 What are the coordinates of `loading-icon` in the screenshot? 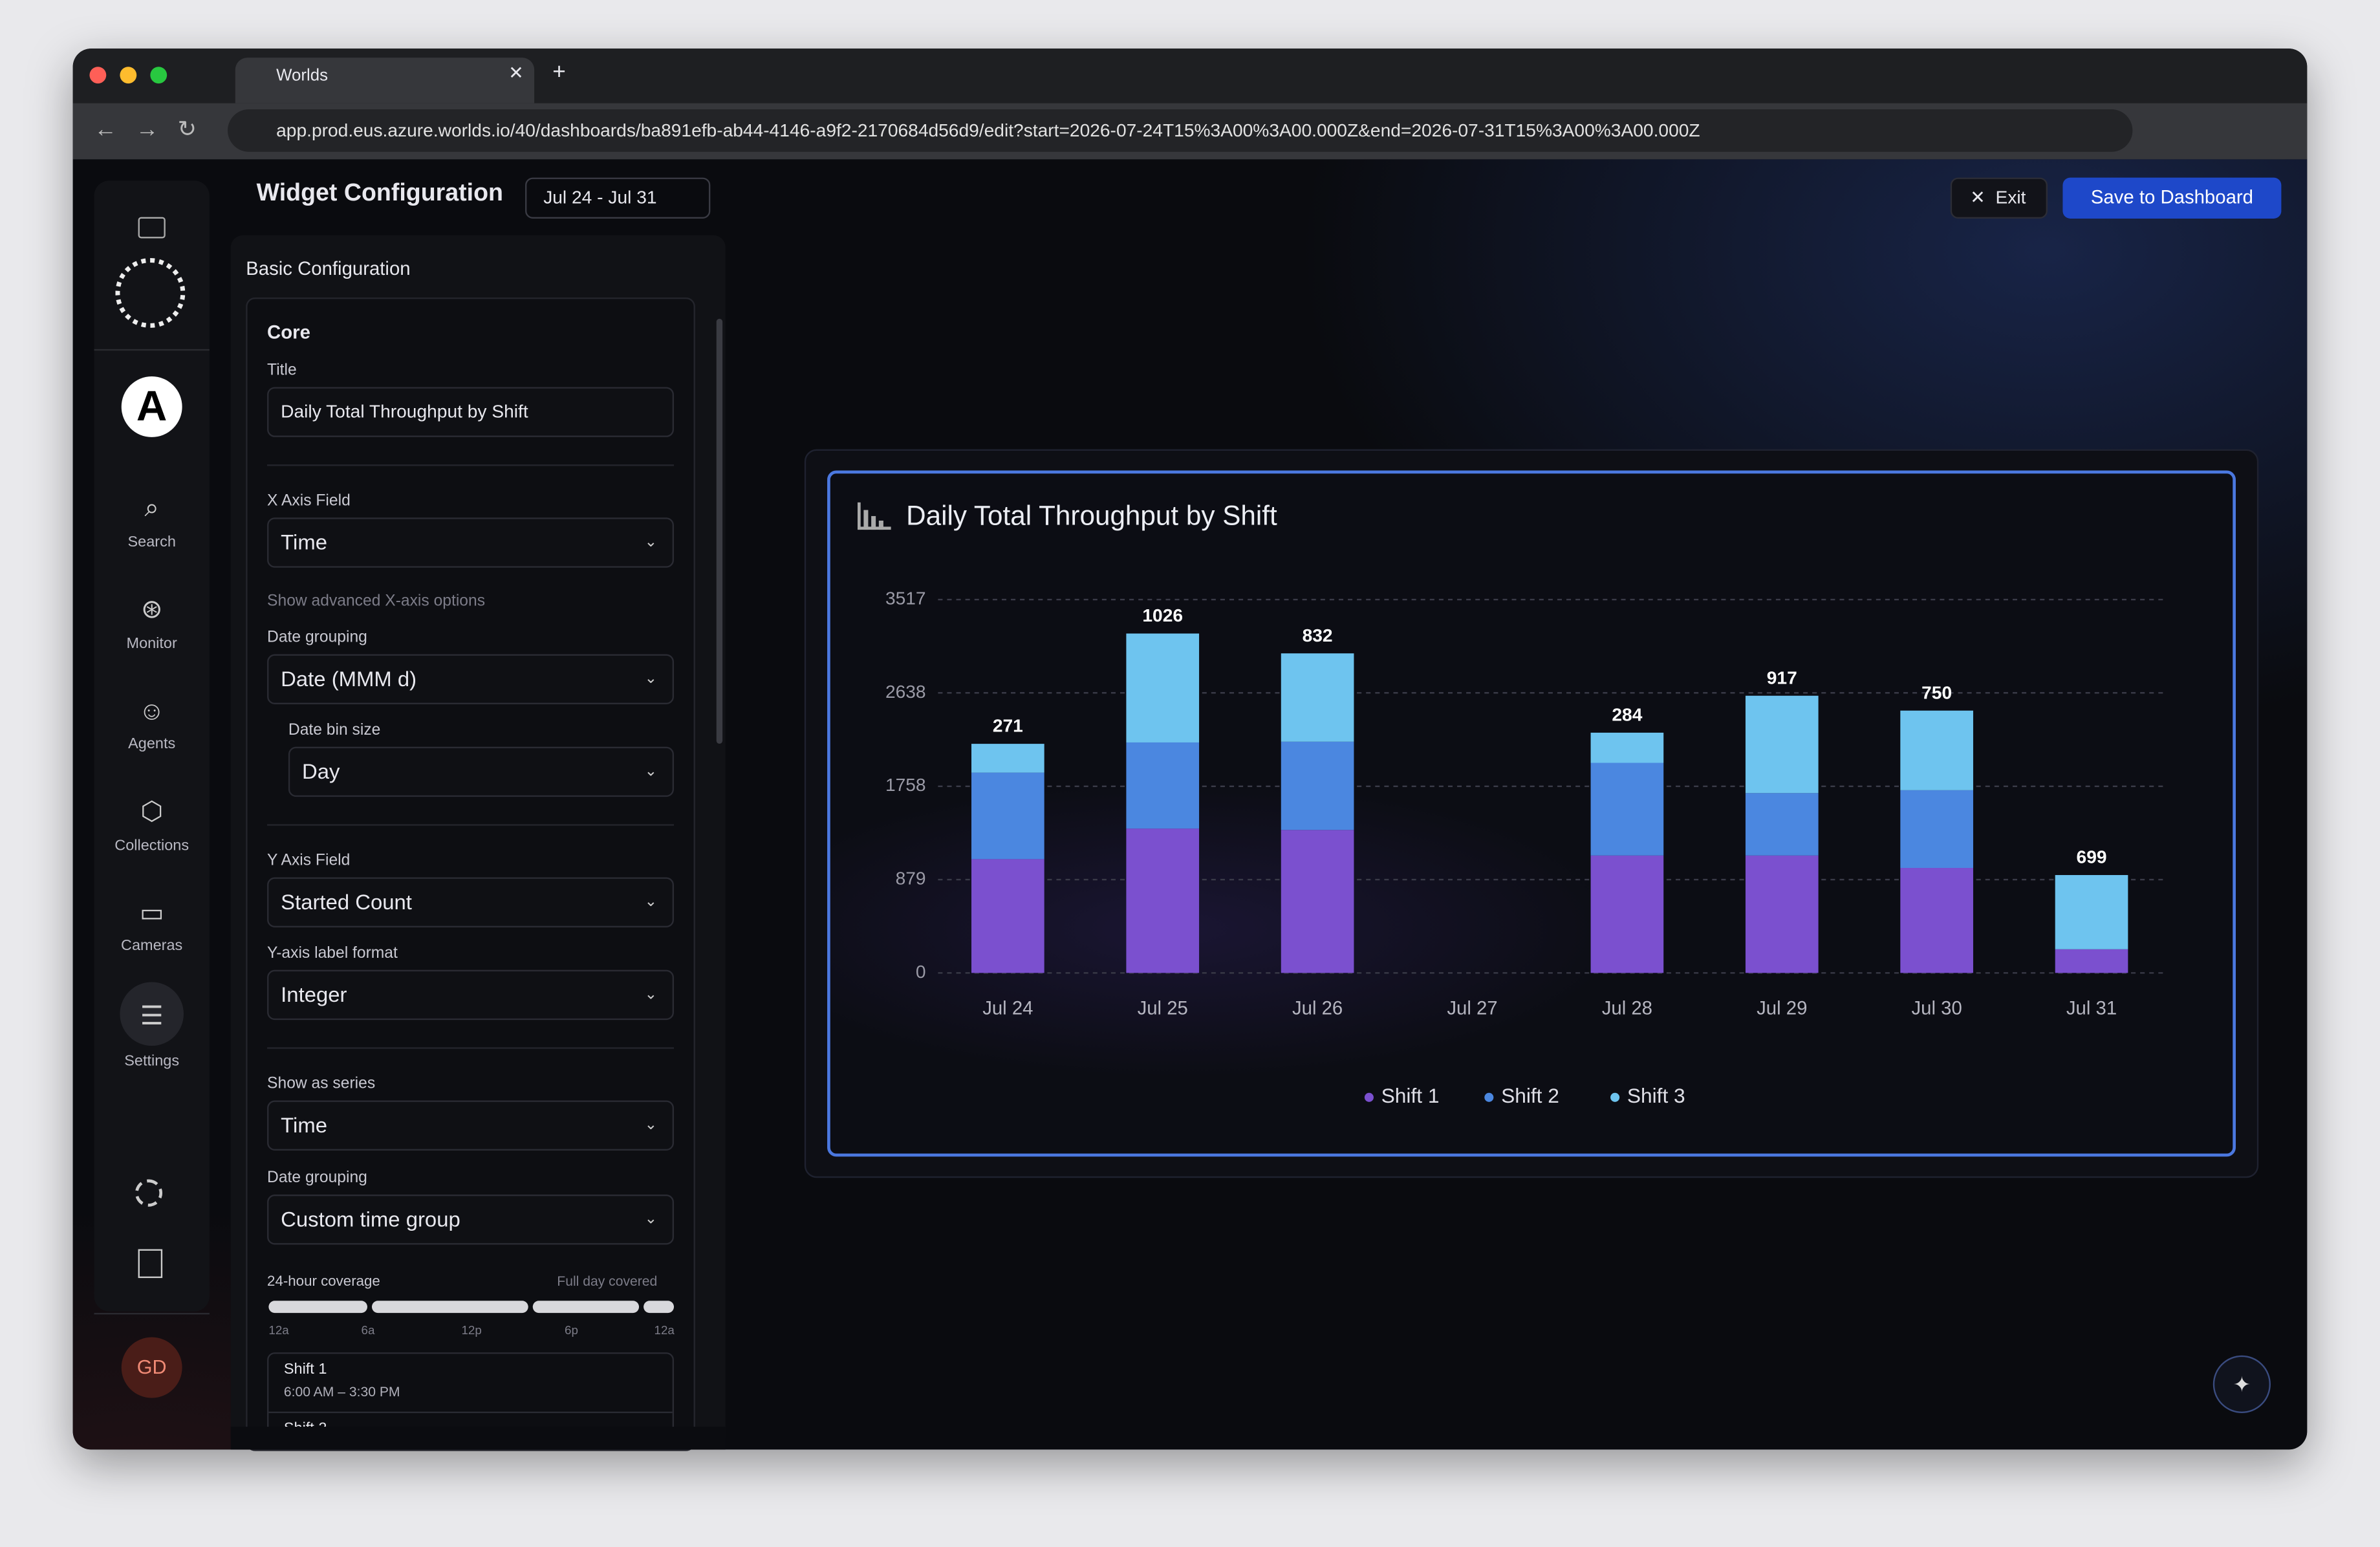 It's located at (149, 1193).